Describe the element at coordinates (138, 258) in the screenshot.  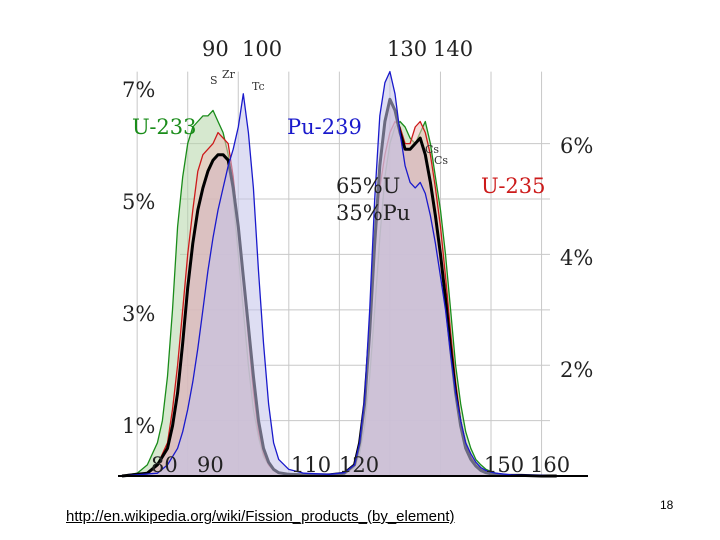
I see `y-left-labels: 7% 5% 3% 1%` at that location.